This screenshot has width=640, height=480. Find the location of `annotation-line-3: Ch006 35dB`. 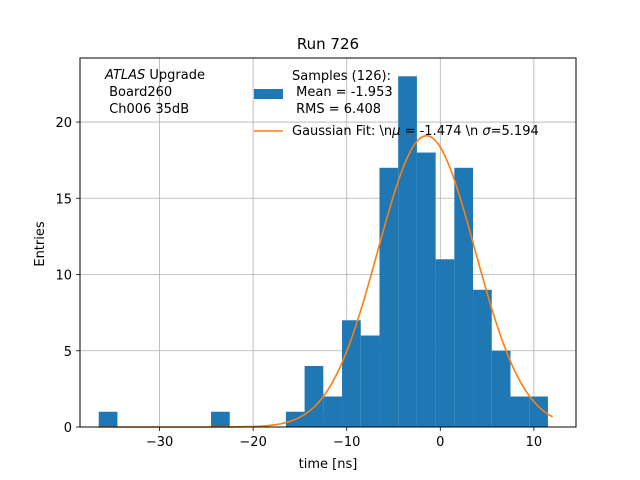

annotation-line-3: Ch006 35dB is located at coordinates (147, 109).